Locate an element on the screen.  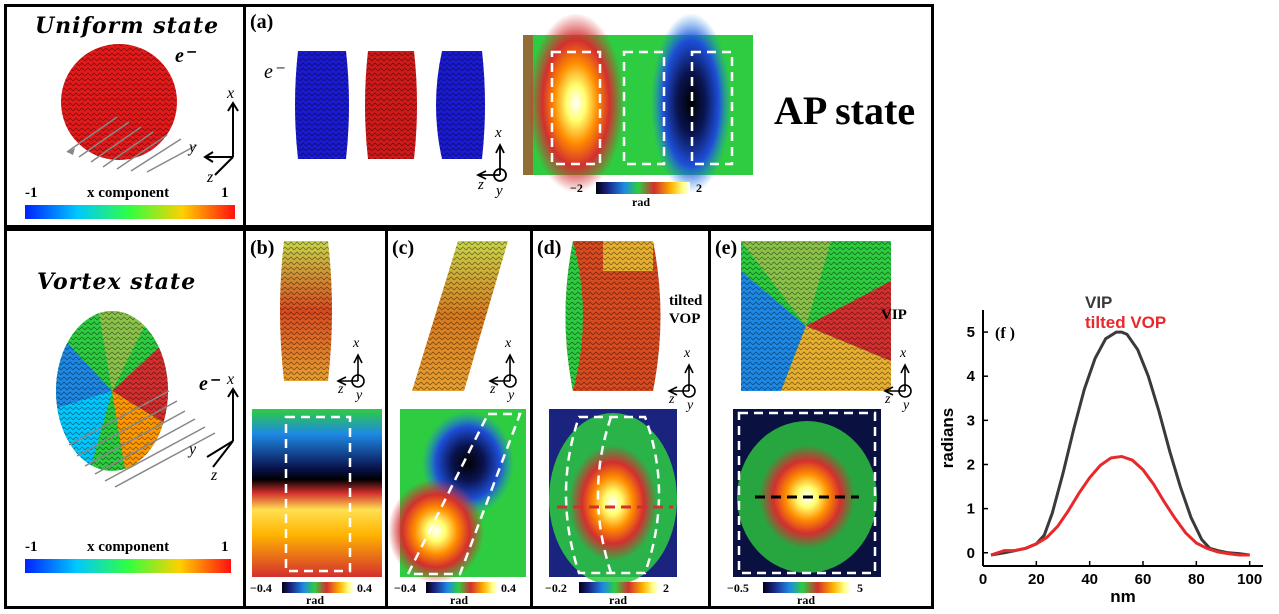
uniform-cb-label: x component is located at coordinates (128, 193).